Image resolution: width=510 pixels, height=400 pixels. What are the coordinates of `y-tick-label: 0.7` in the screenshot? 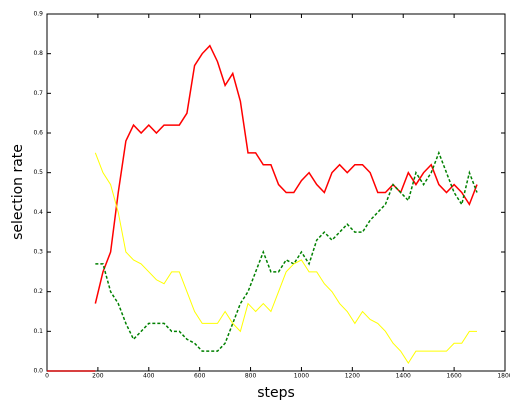 It's located at (38, 93).